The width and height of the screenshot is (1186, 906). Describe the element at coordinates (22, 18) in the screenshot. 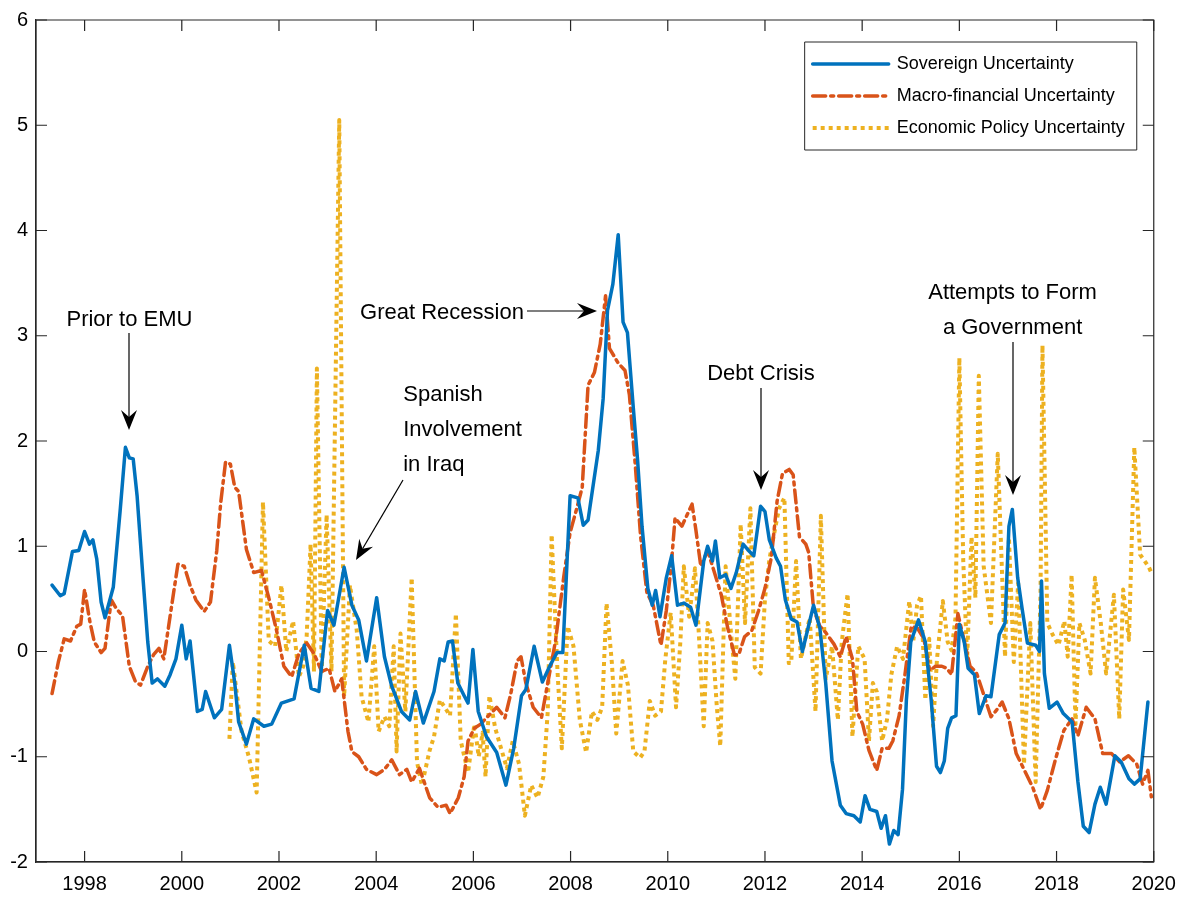

I see `y-tick-label: 6` at that location.